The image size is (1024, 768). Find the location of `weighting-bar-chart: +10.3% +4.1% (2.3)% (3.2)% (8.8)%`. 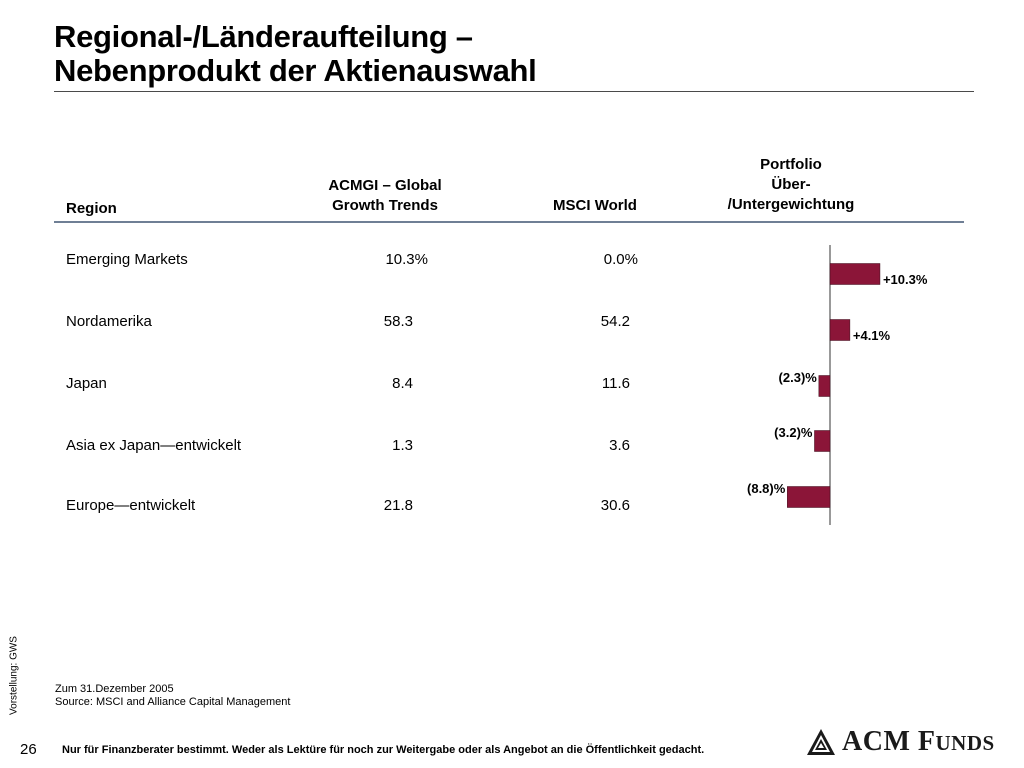

weighting-bar-chart: +10.3% +4.1% (2.3)% (3.2)% (8.8)% is located at coordinates (837, 385).